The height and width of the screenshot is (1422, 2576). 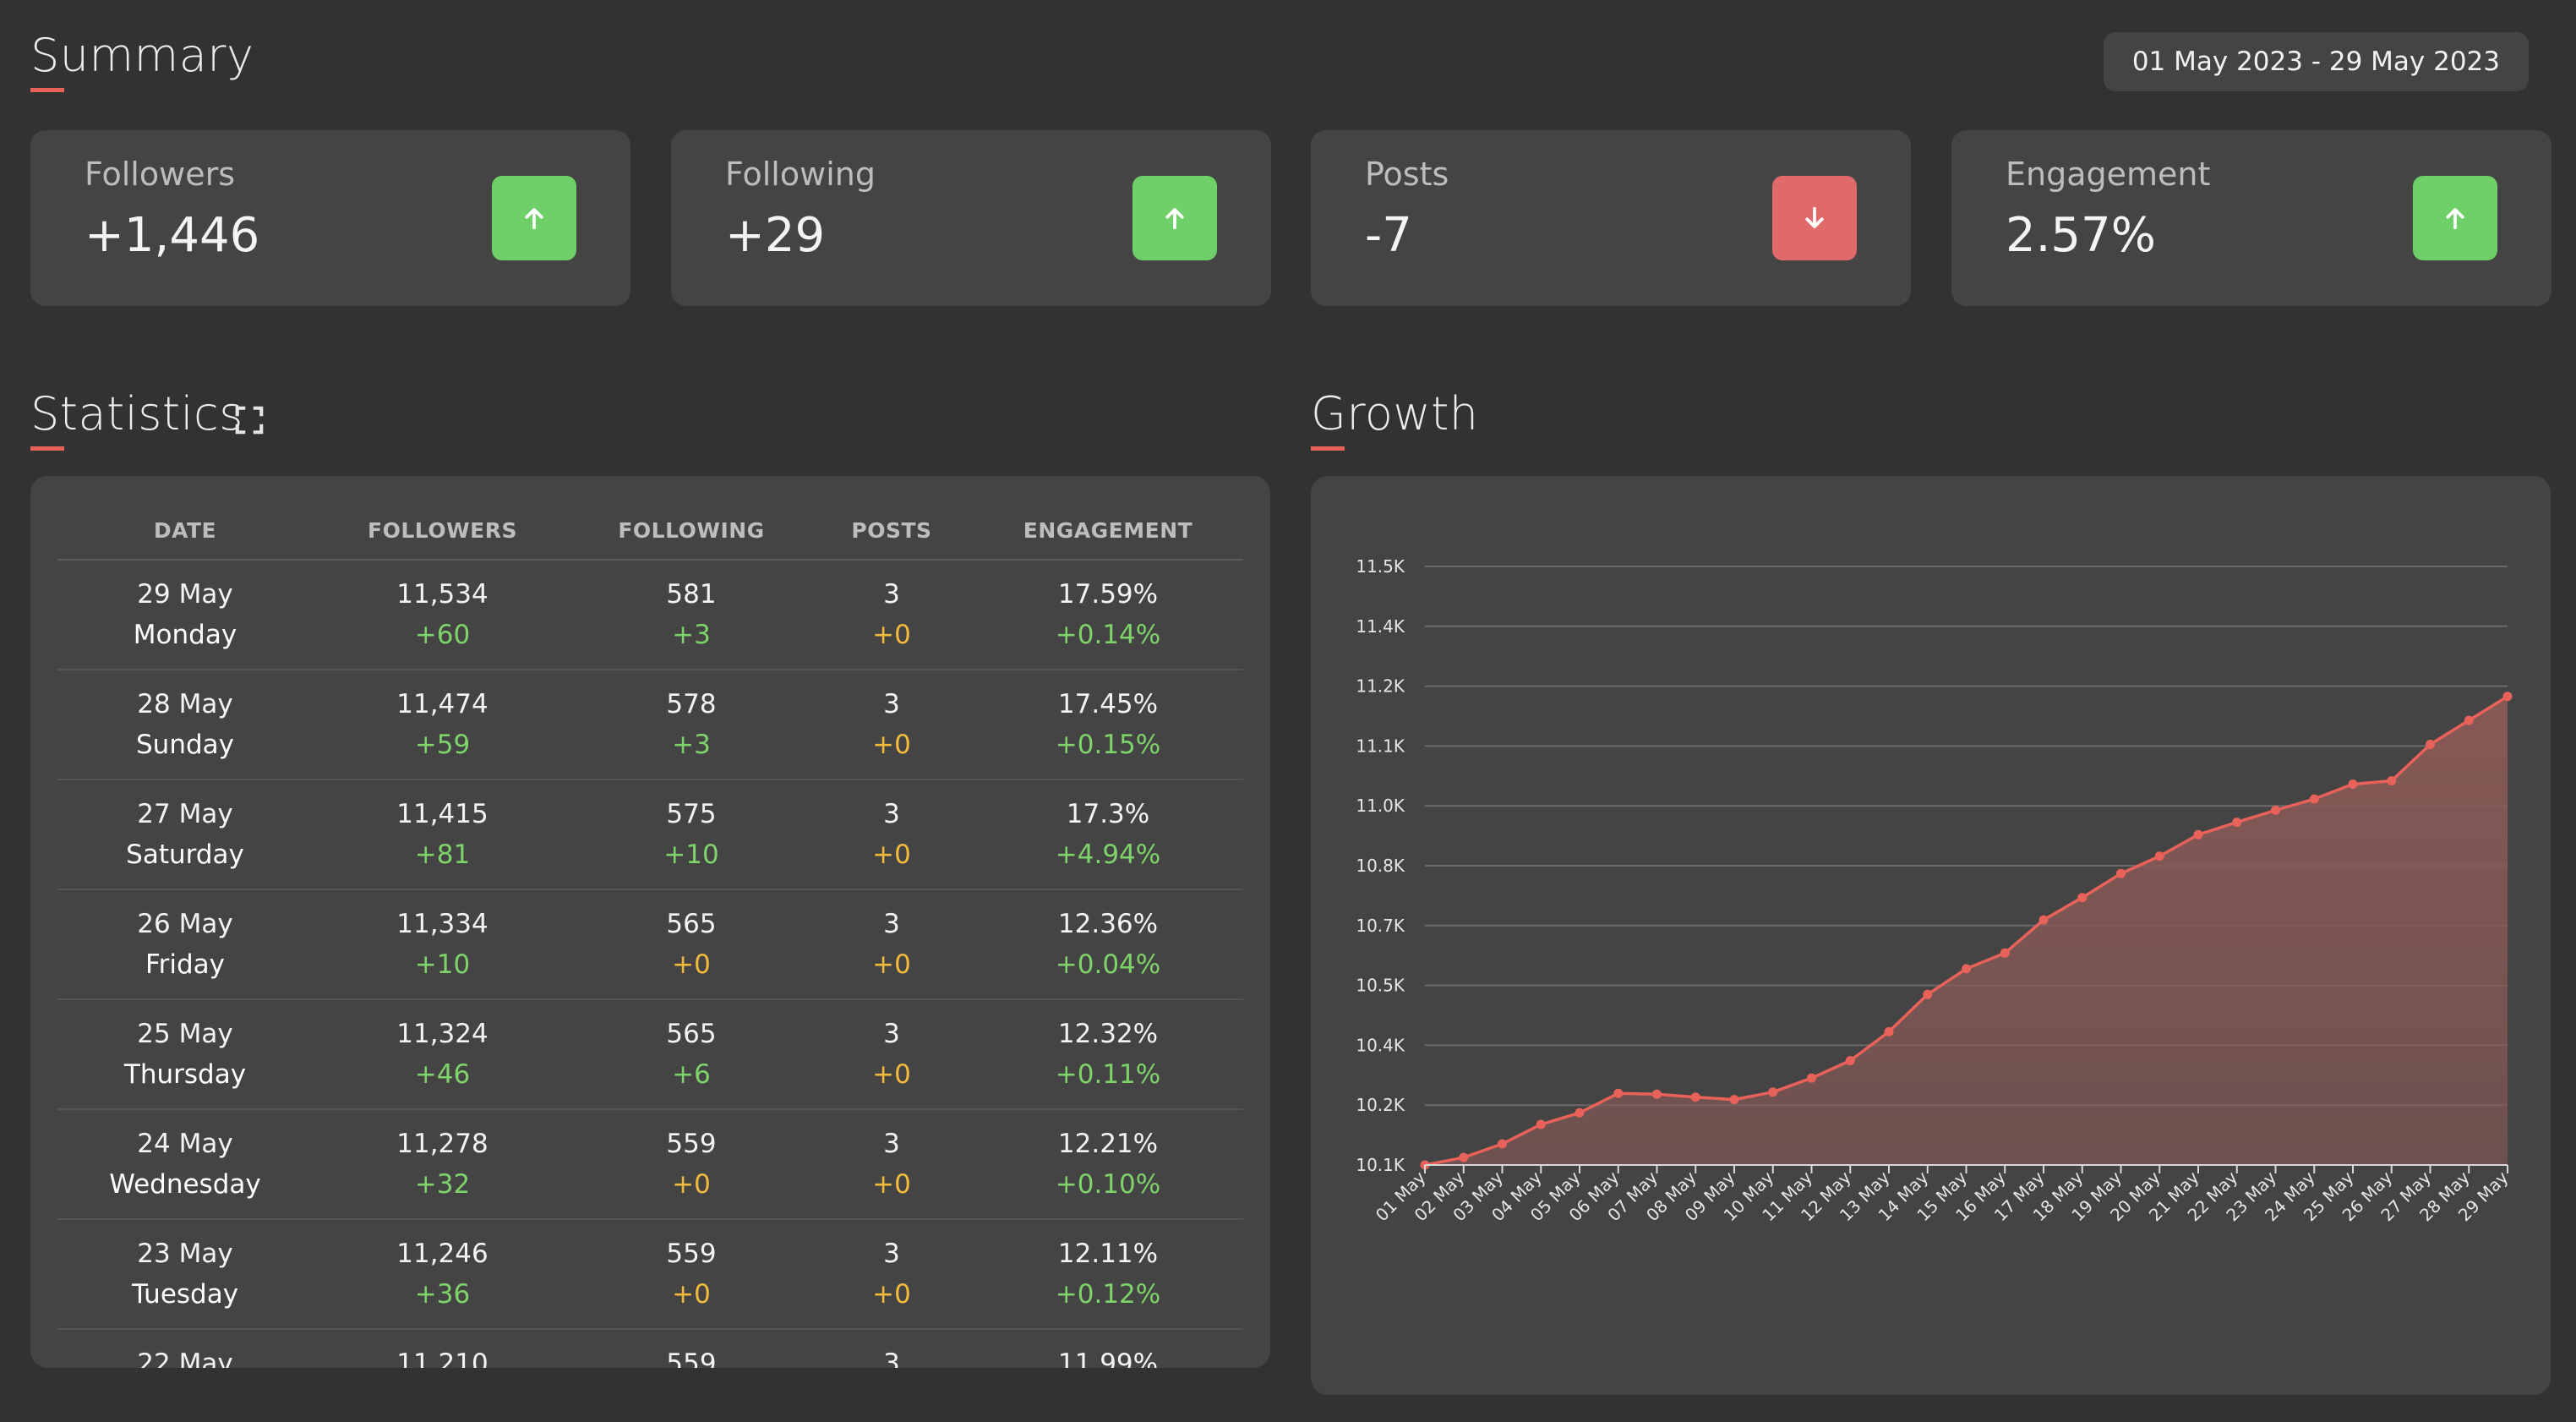 What do you see at coordinates (249, 420) in the screenshot?
I see `expand-icon` at bounding box center [249, 420].